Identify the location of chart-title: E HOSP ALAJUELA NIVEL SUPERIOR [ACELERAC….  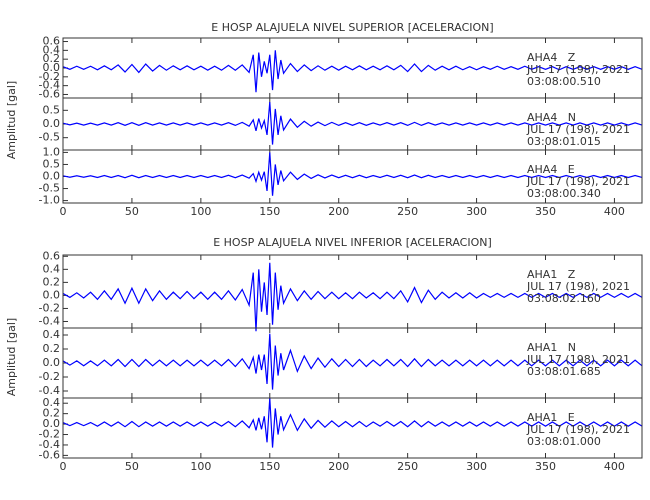
(352, 27).